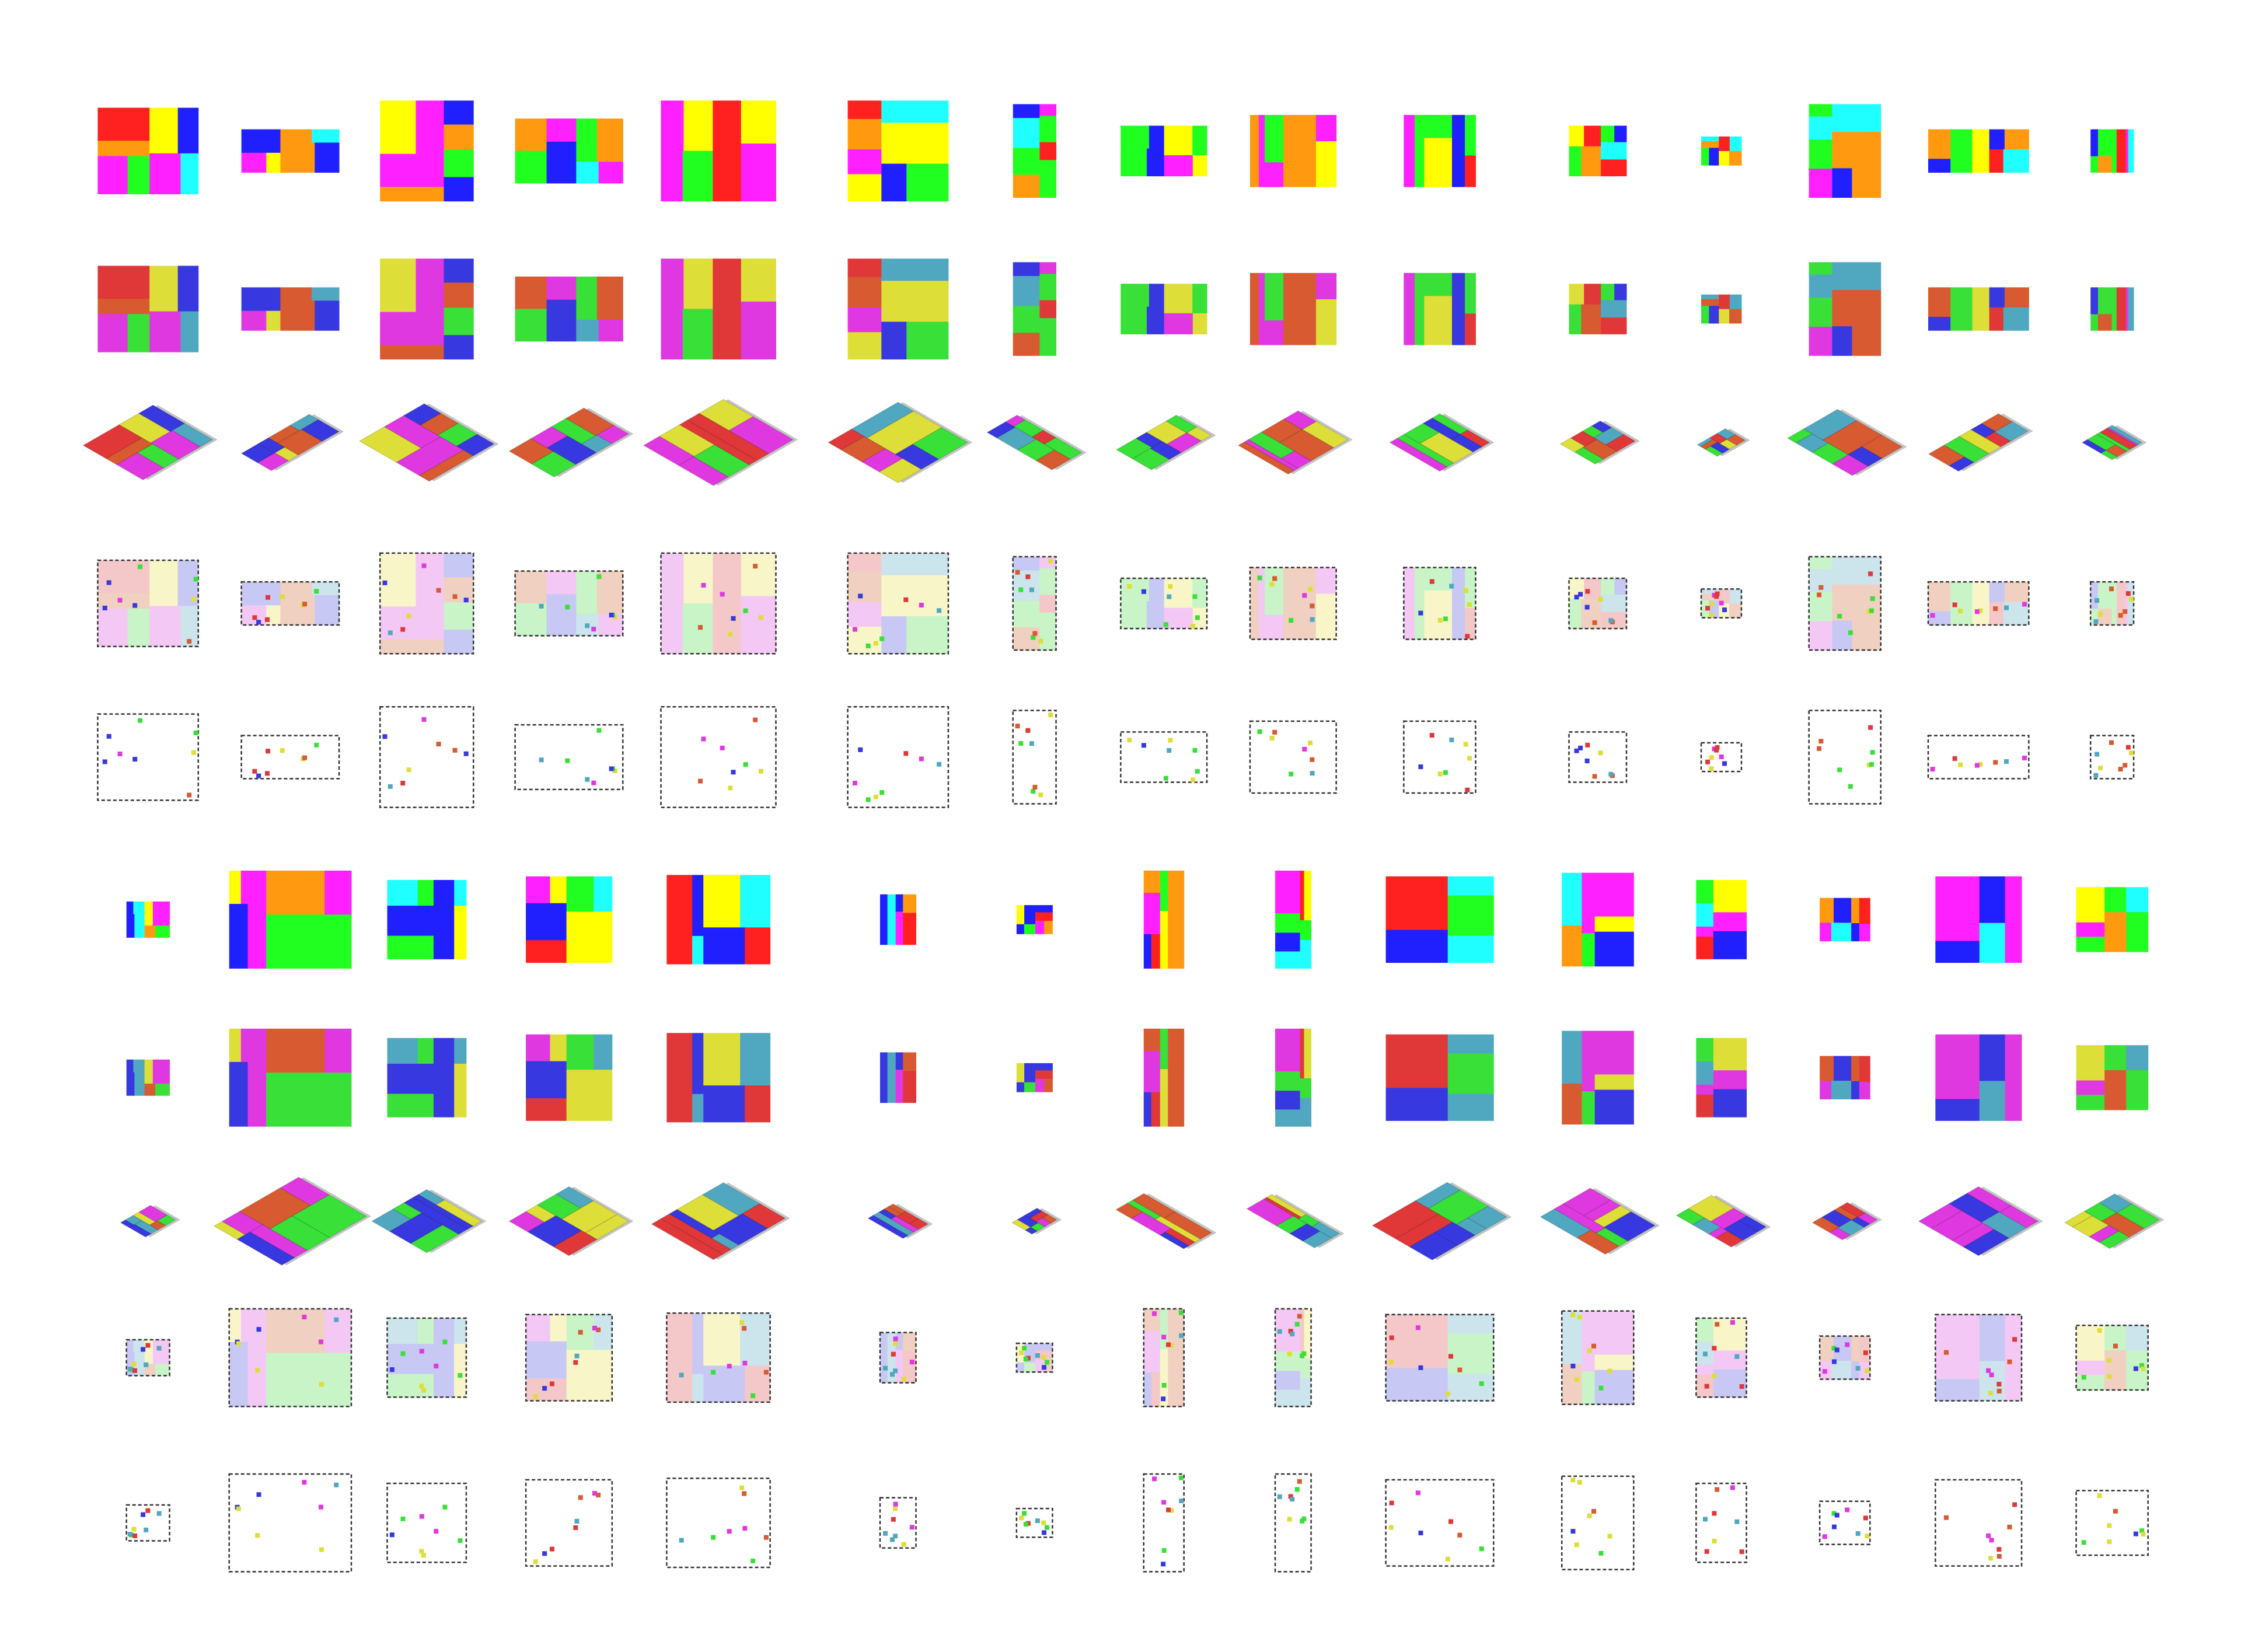 The image size is (2241, 1652). I want to click on layout-plan, so click(1293, 150).